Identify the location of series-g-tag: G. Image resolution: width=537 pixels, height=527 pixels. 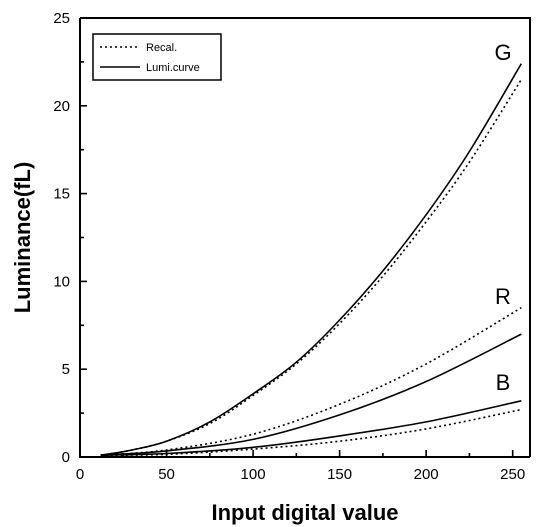
(502, 52).